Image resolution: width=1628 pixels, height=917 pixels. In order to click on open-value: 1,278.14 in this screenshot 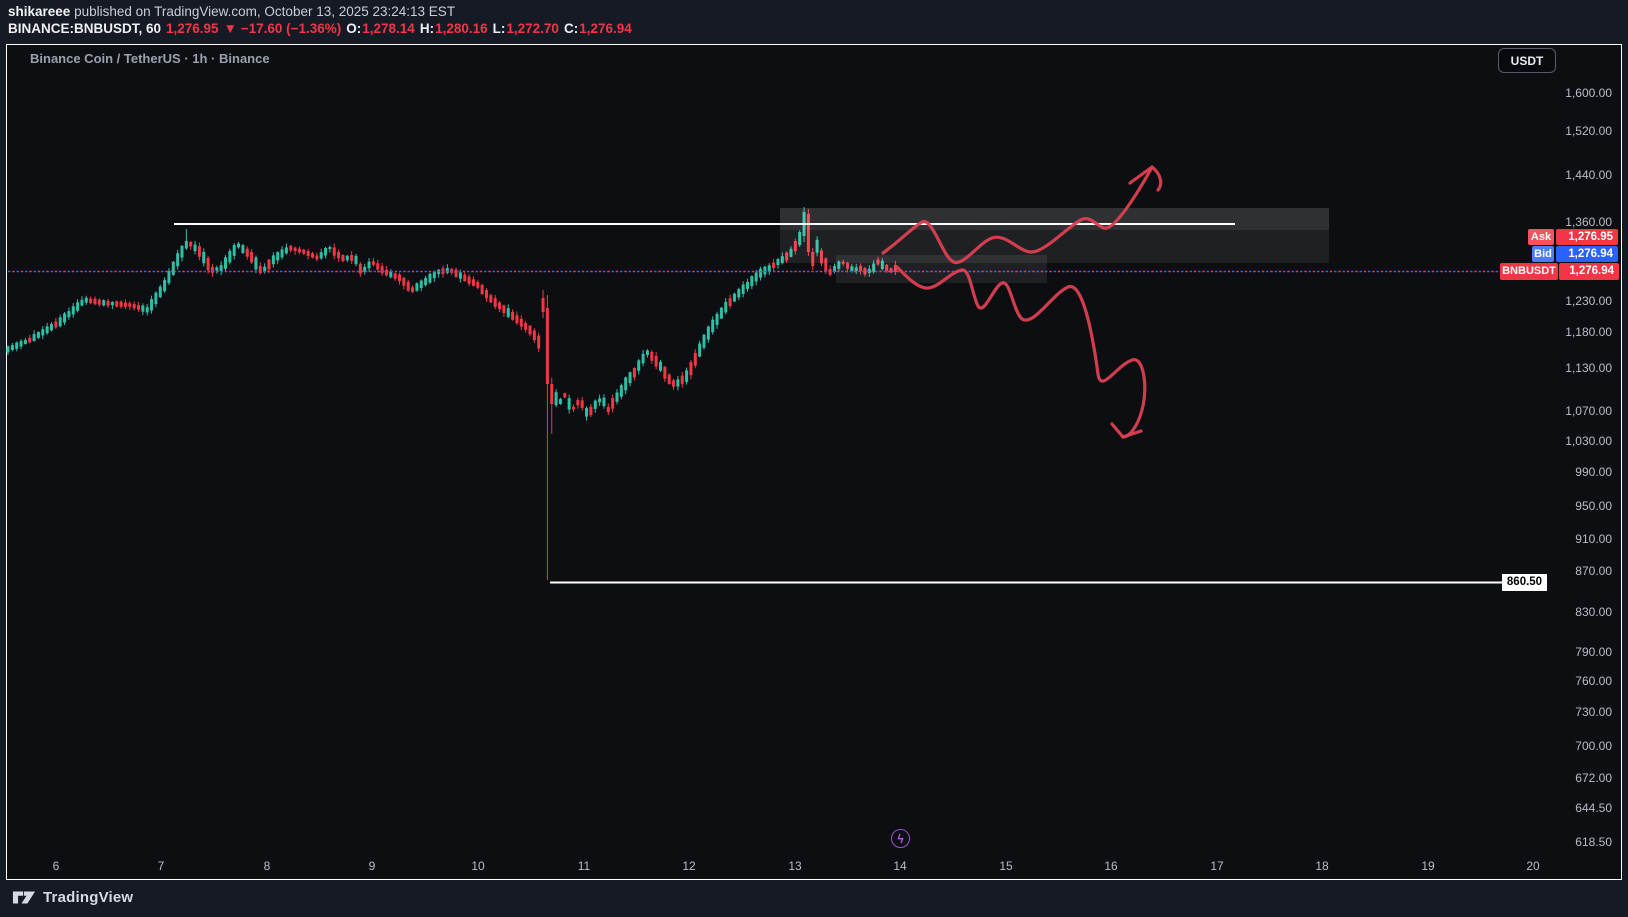, I will do `click(388, 28)`.